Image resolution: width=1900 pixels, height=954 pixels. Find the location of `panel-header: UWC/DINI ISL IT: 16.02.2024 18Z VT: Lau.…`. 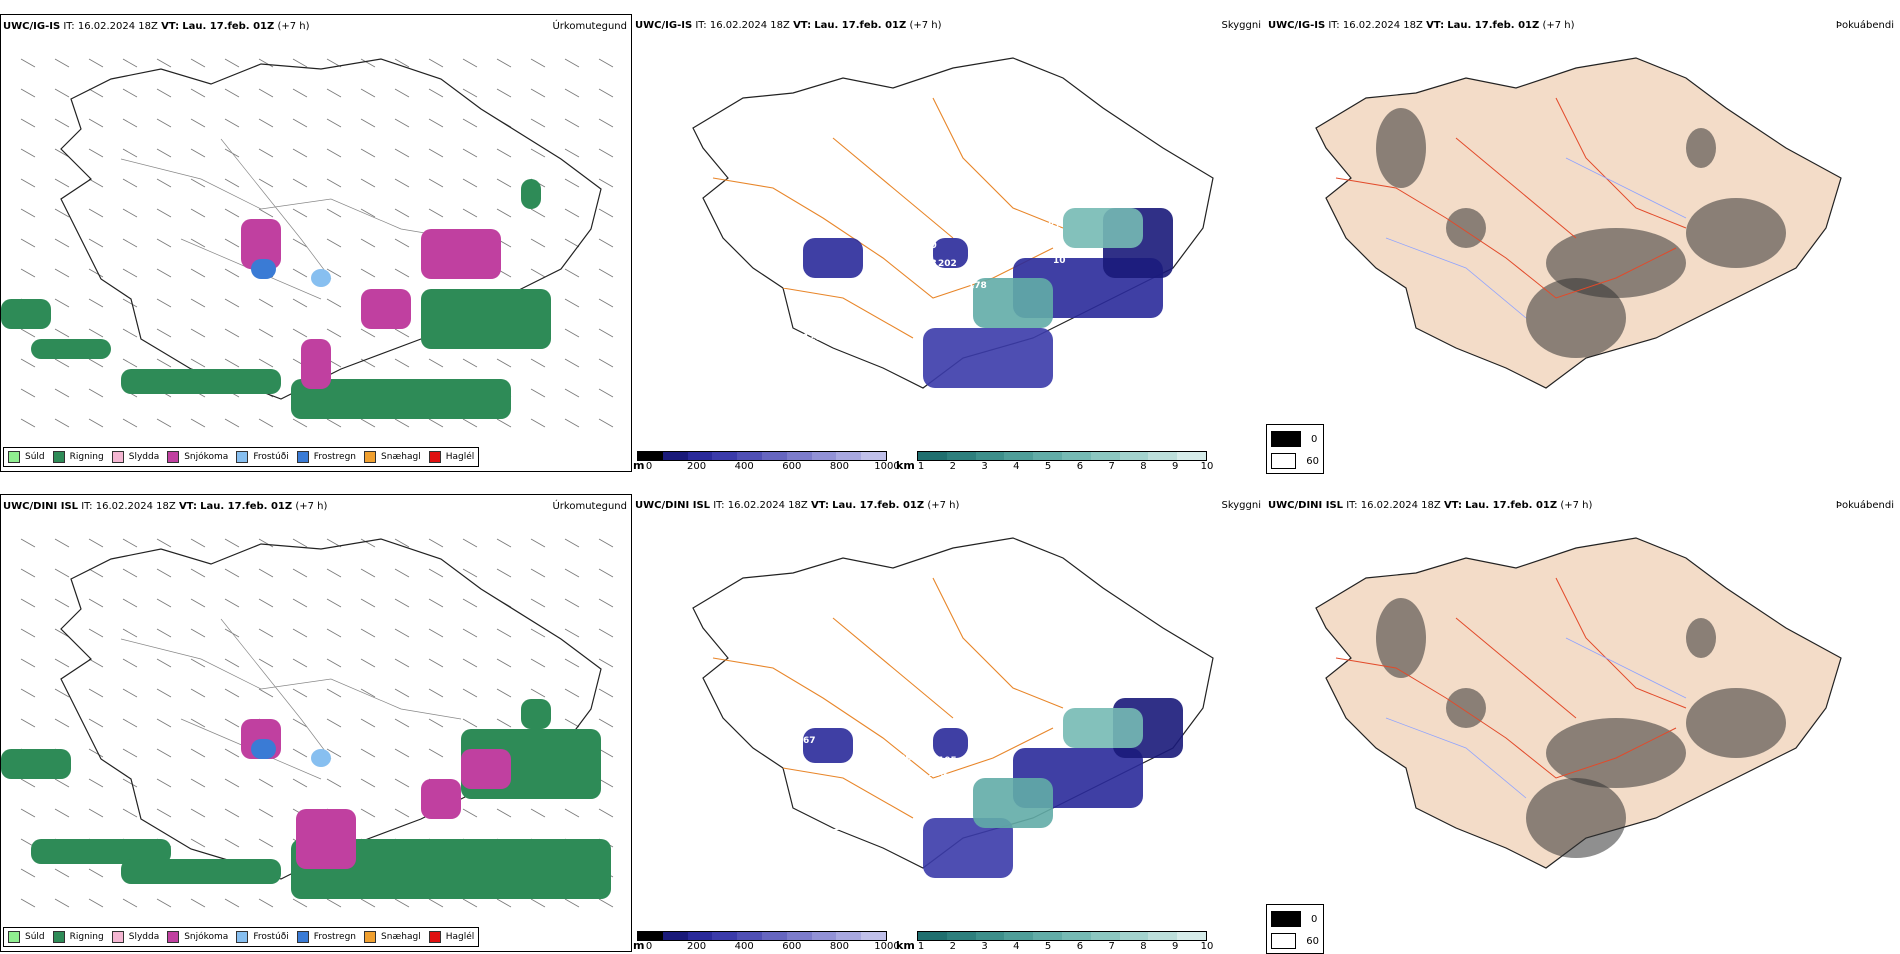

panel-header: UWC/DINI ISL IT: 16.02.2024 18Z VT: Lau.… is located at coordinates (165, 506).